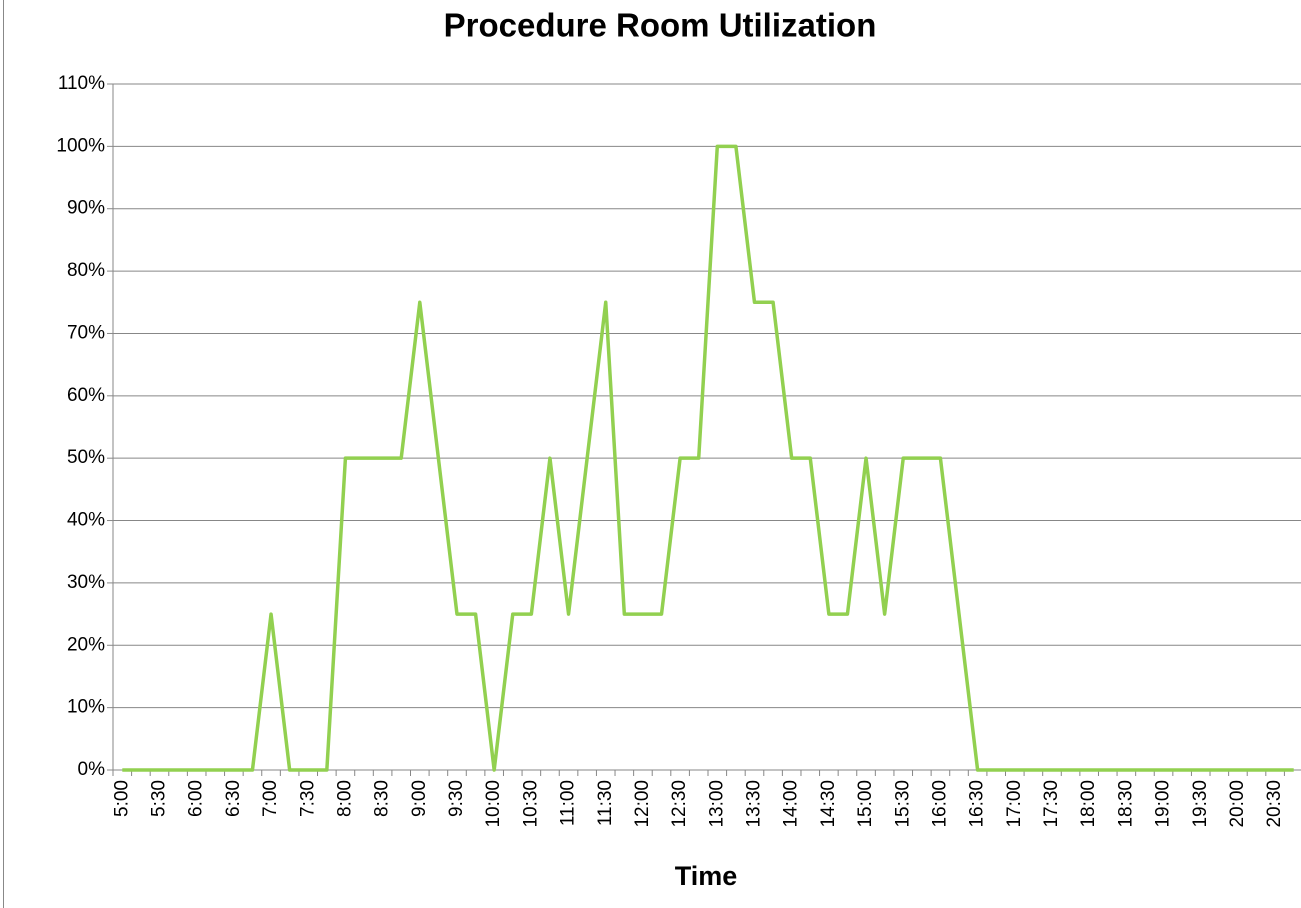 This screenshot has height=908, width=1301. I want to click on y-tick-label: 110%, so click(81, 83).